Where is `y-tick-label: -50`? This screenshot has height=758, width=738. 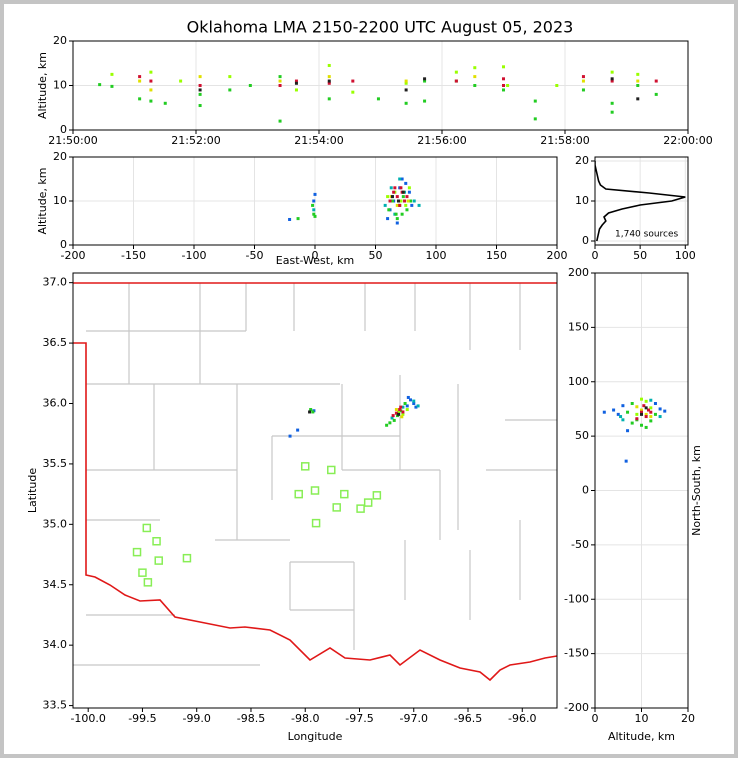 y-tick-label: -50 is located at coordinates (580, 544).